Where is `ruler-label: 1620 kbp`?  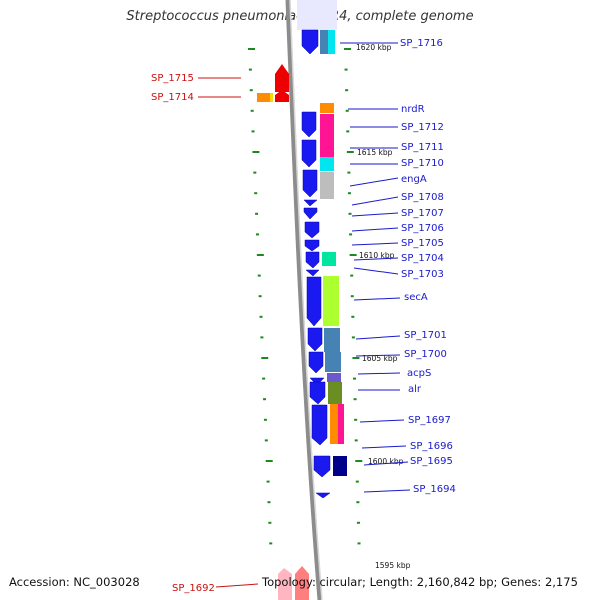
ruler-label: 1620 kbp is located at coordinates (374, 47).